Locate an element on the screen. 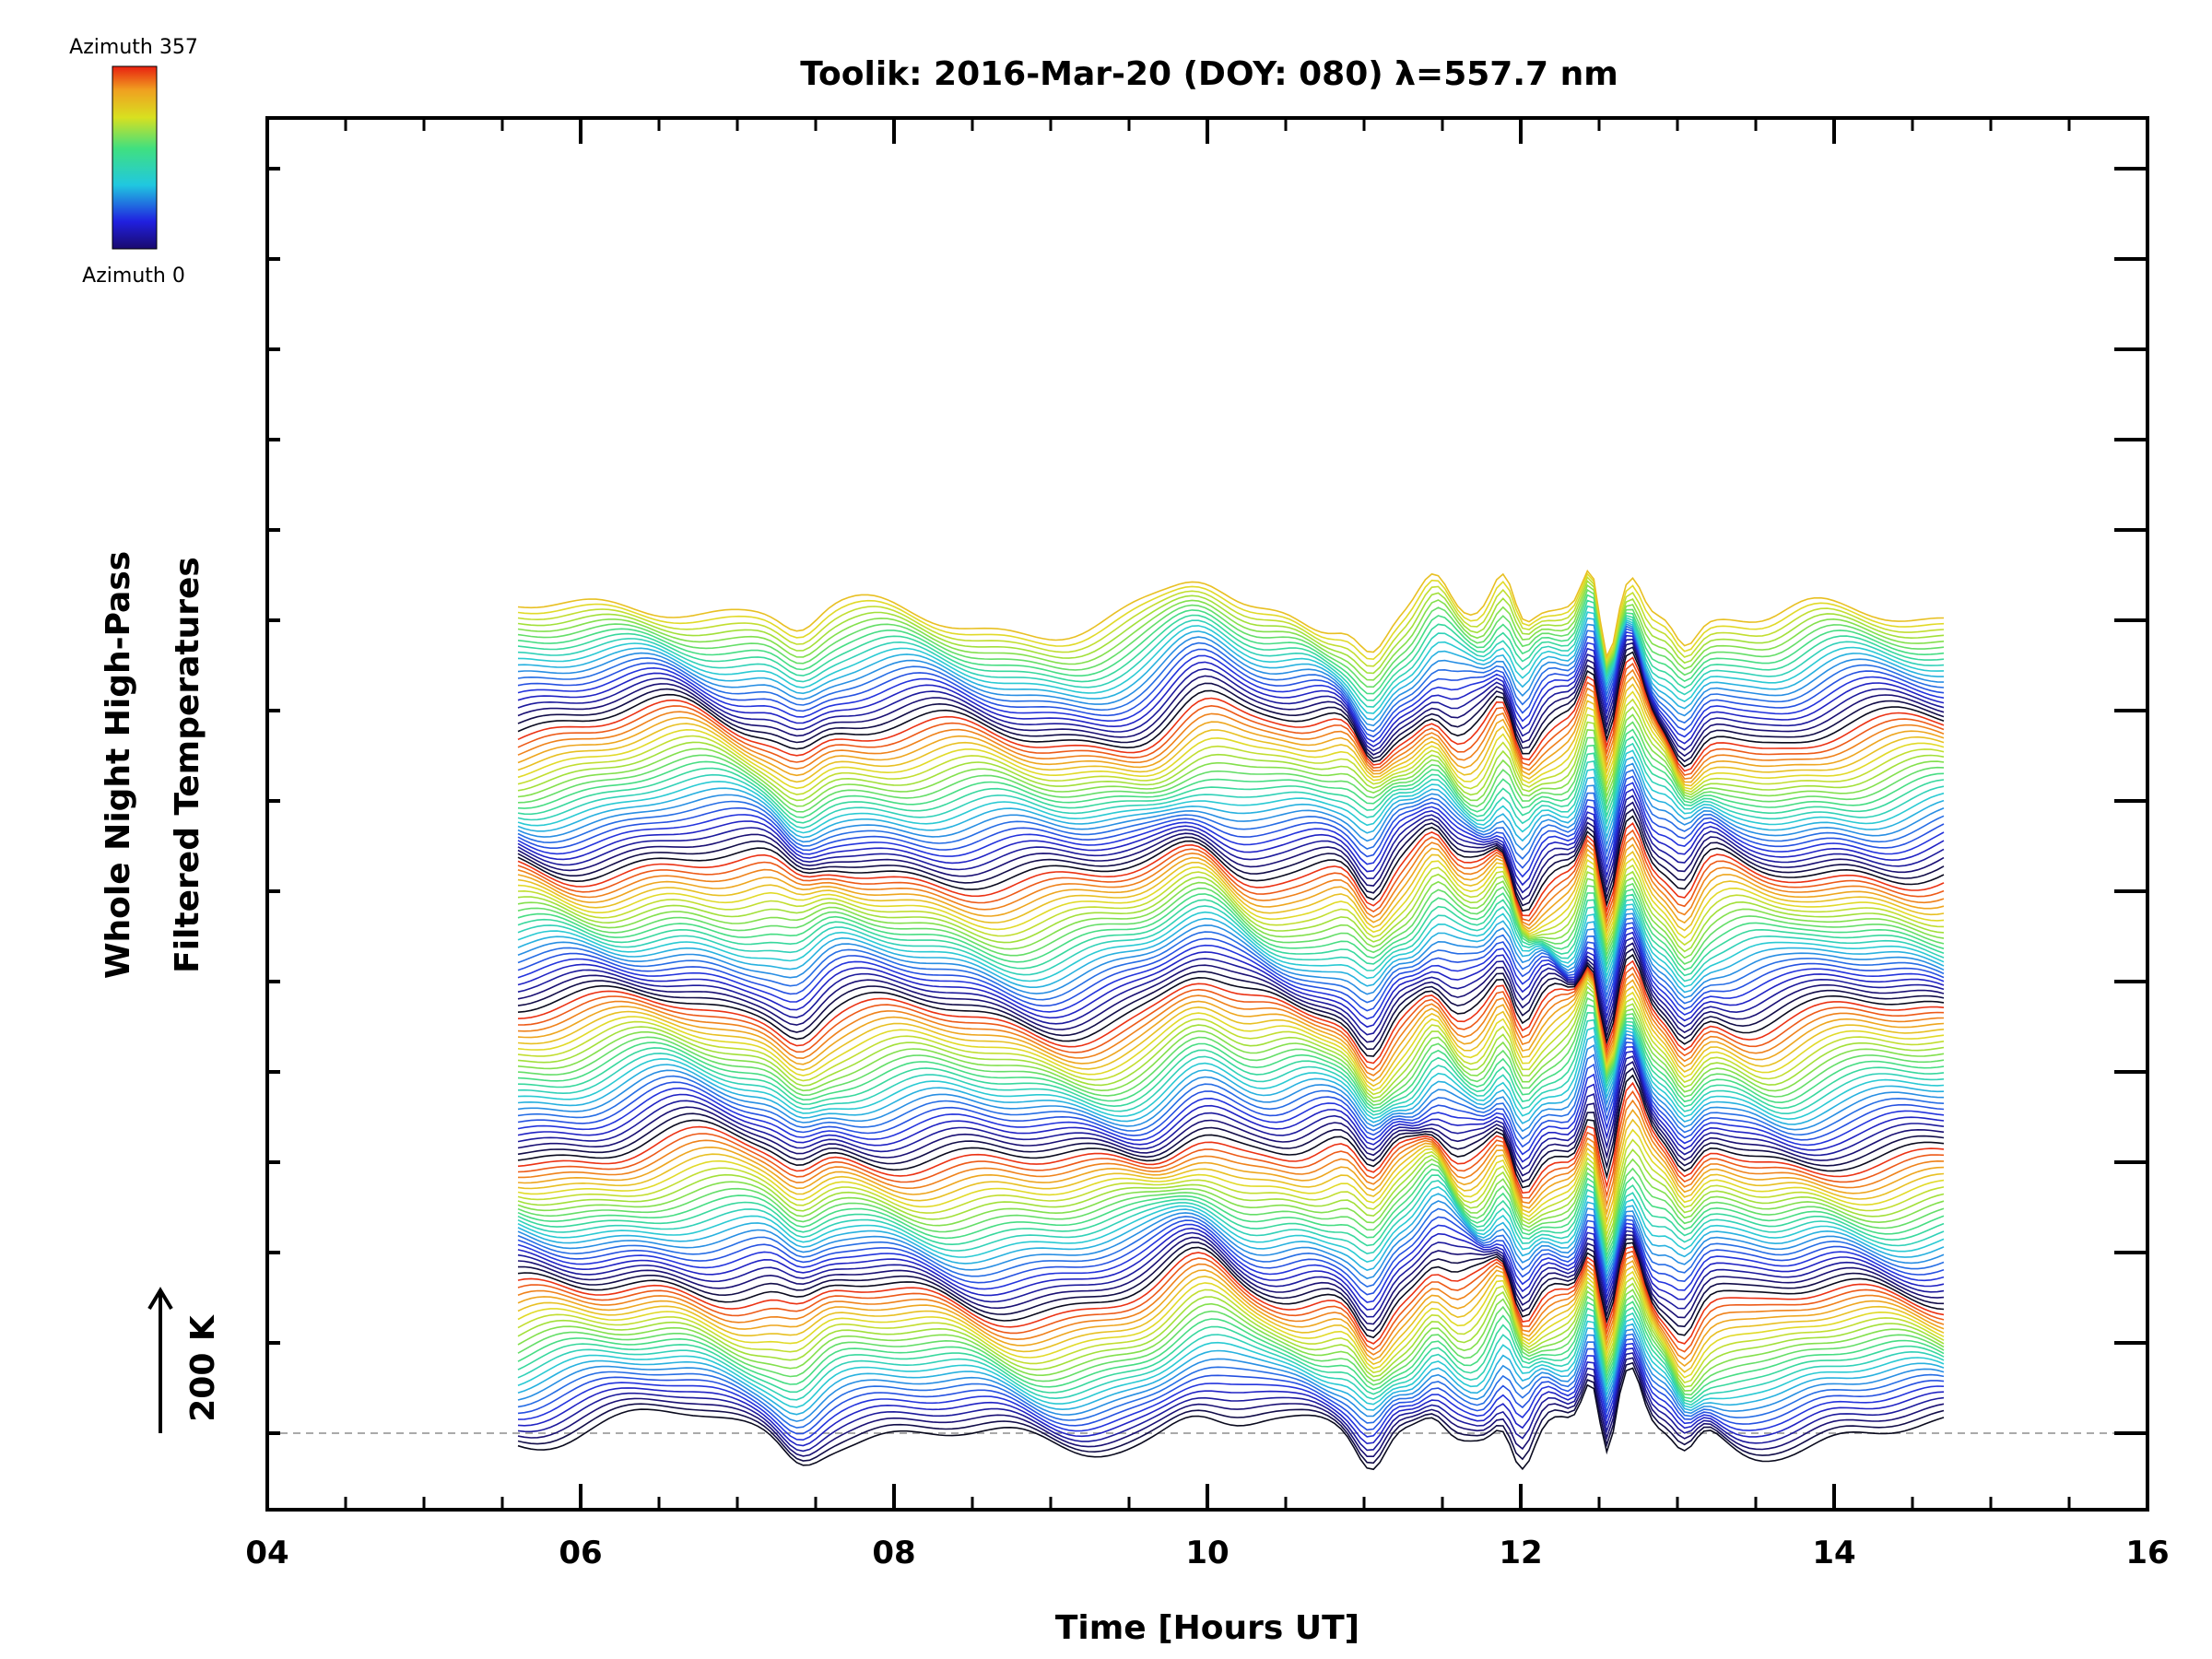 This screenshot has height=1659, width=2212. x-tick-label: 16 is located at coordinates (2147, 1553).